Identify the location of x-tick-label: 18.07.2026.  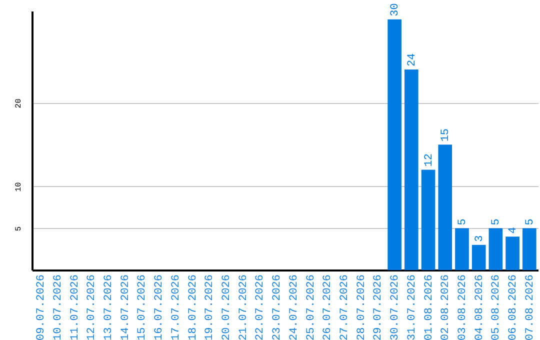
(193, 307).